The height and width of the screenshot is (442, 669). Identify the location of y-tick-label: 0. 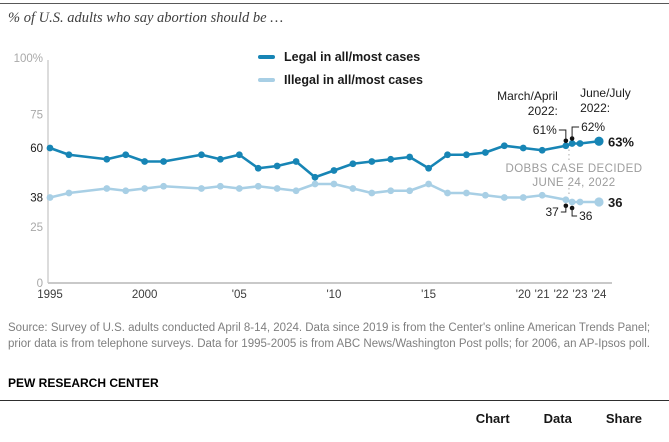
(40, 284).